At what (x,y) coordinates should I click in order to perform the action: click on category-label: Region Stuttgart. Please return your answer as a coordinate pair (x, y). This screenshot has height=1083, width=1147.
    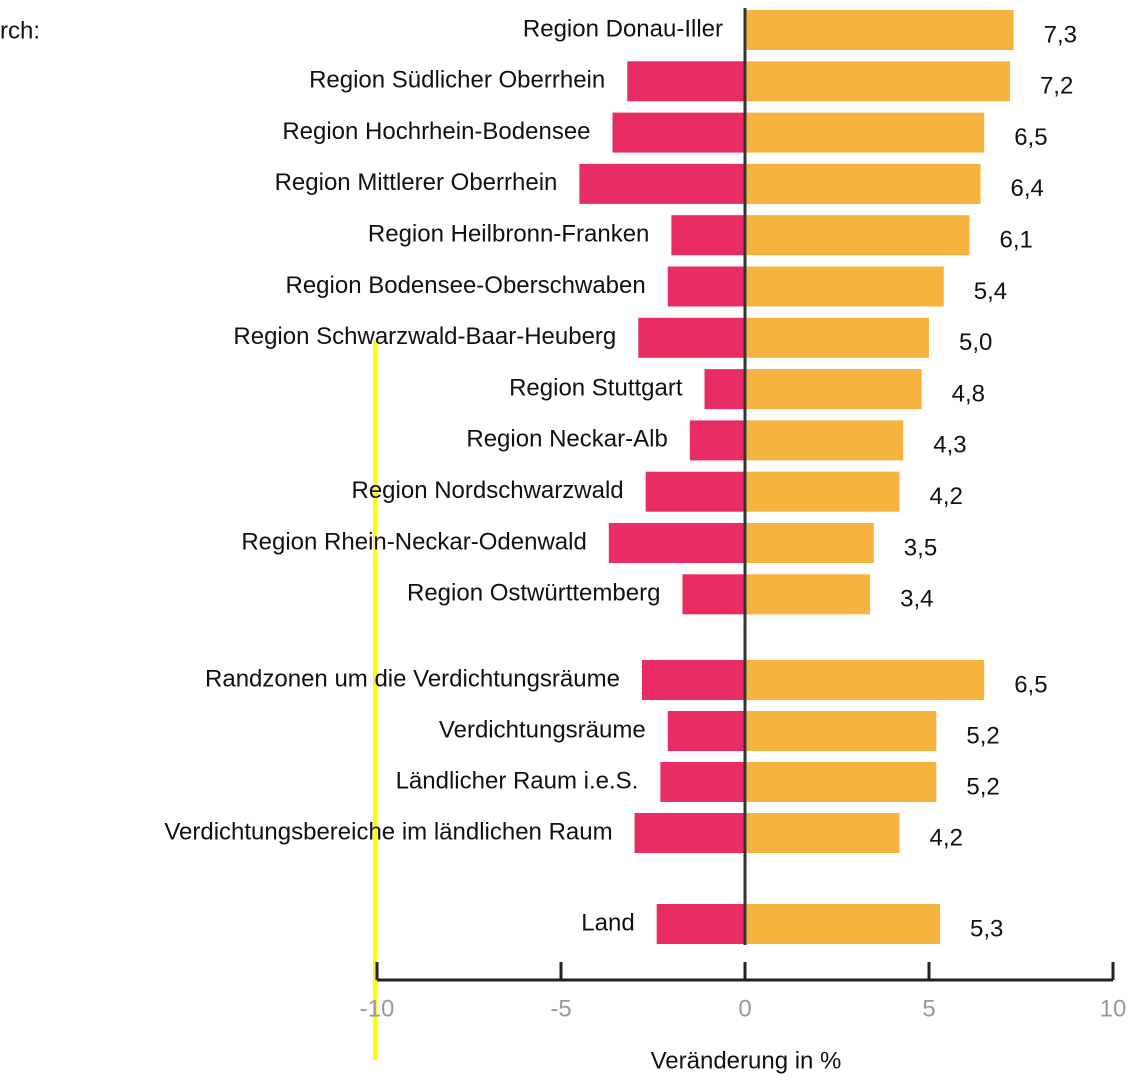
    Looking at the image, I should click on (596, 387).